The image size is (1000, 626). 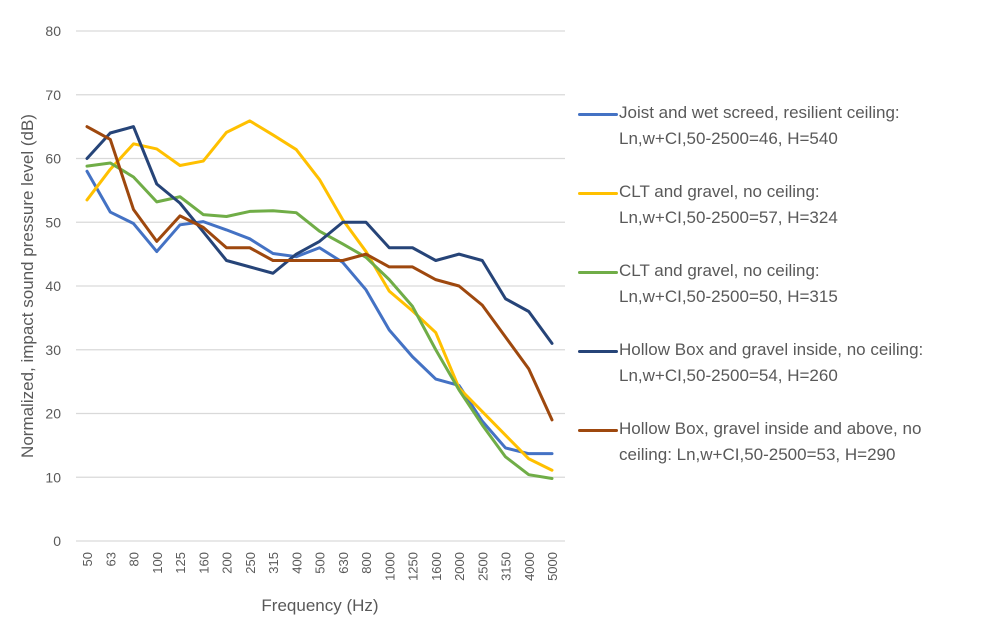 What do you see at coordinates (482, 566) in the screenshot?
I see `x-tick-label: 2500` at bounding box center [482, 566].